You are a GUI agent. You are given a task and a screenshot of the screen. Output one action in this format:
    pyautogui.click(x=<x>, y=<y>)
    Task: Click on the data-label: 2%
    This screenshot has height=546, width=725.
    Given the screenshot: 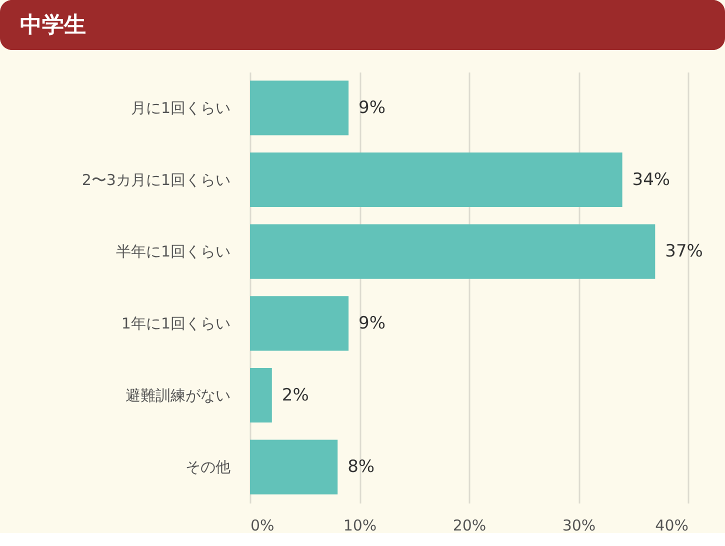 What is the action you would take?
    pyautogui.click(x=295, y=395)
    